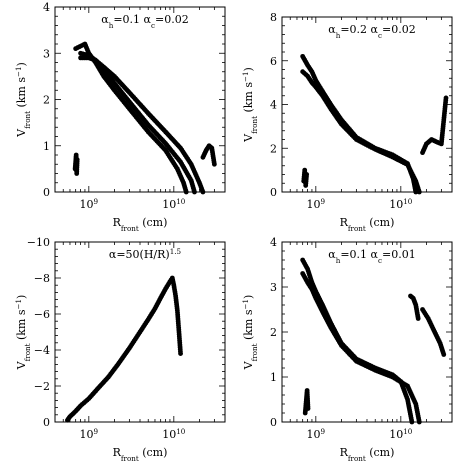 This screenshot has height=463, width=463. I want to click on y-tick-label: −6, so click(42, 314).